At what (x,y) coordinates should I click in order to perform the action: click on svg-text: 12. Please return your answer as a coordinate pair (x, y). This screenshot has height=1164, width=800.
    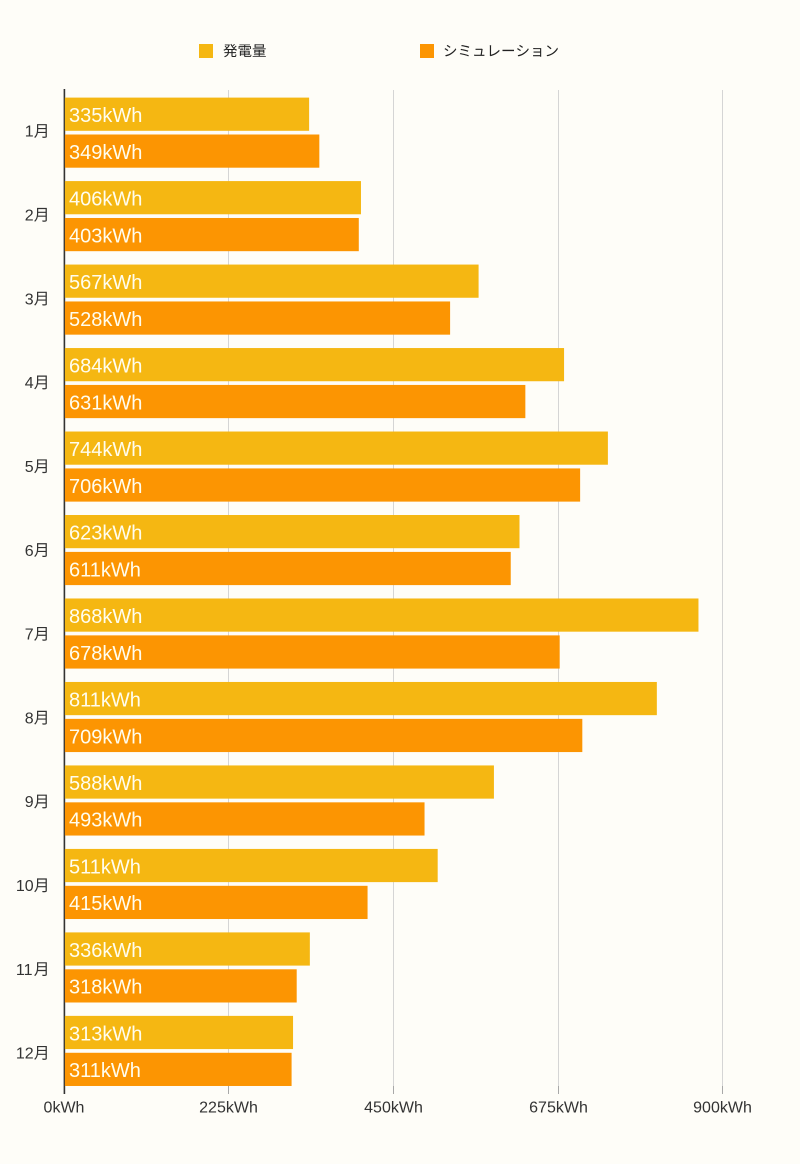
    Looking at the image, I should click on (25, 1054).